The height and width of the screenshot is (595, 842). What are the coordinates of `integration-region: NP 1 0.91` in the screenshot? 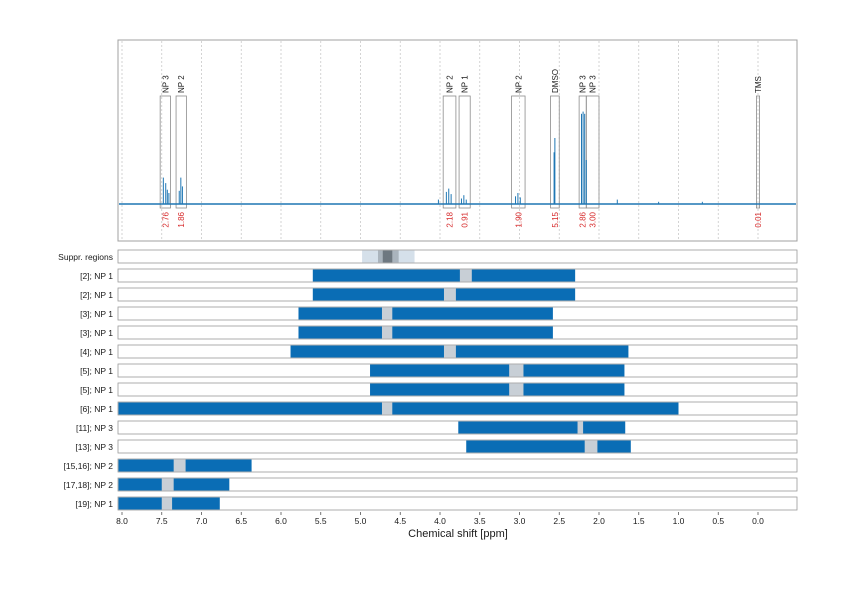 It's located at (464, 151).